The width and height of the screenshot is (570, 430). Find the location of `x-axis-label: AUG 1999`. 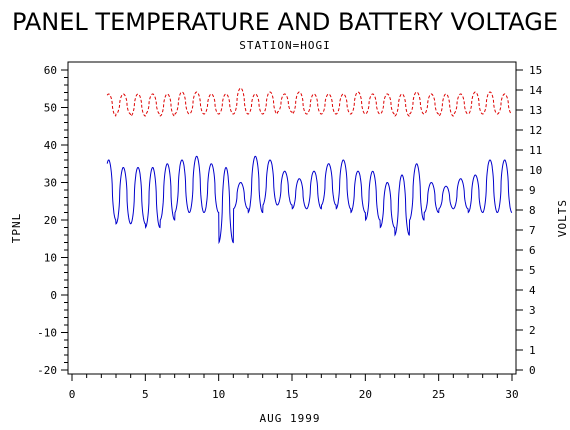

x-axis-label: AUG 1999 is located at coordinates (290, 418).